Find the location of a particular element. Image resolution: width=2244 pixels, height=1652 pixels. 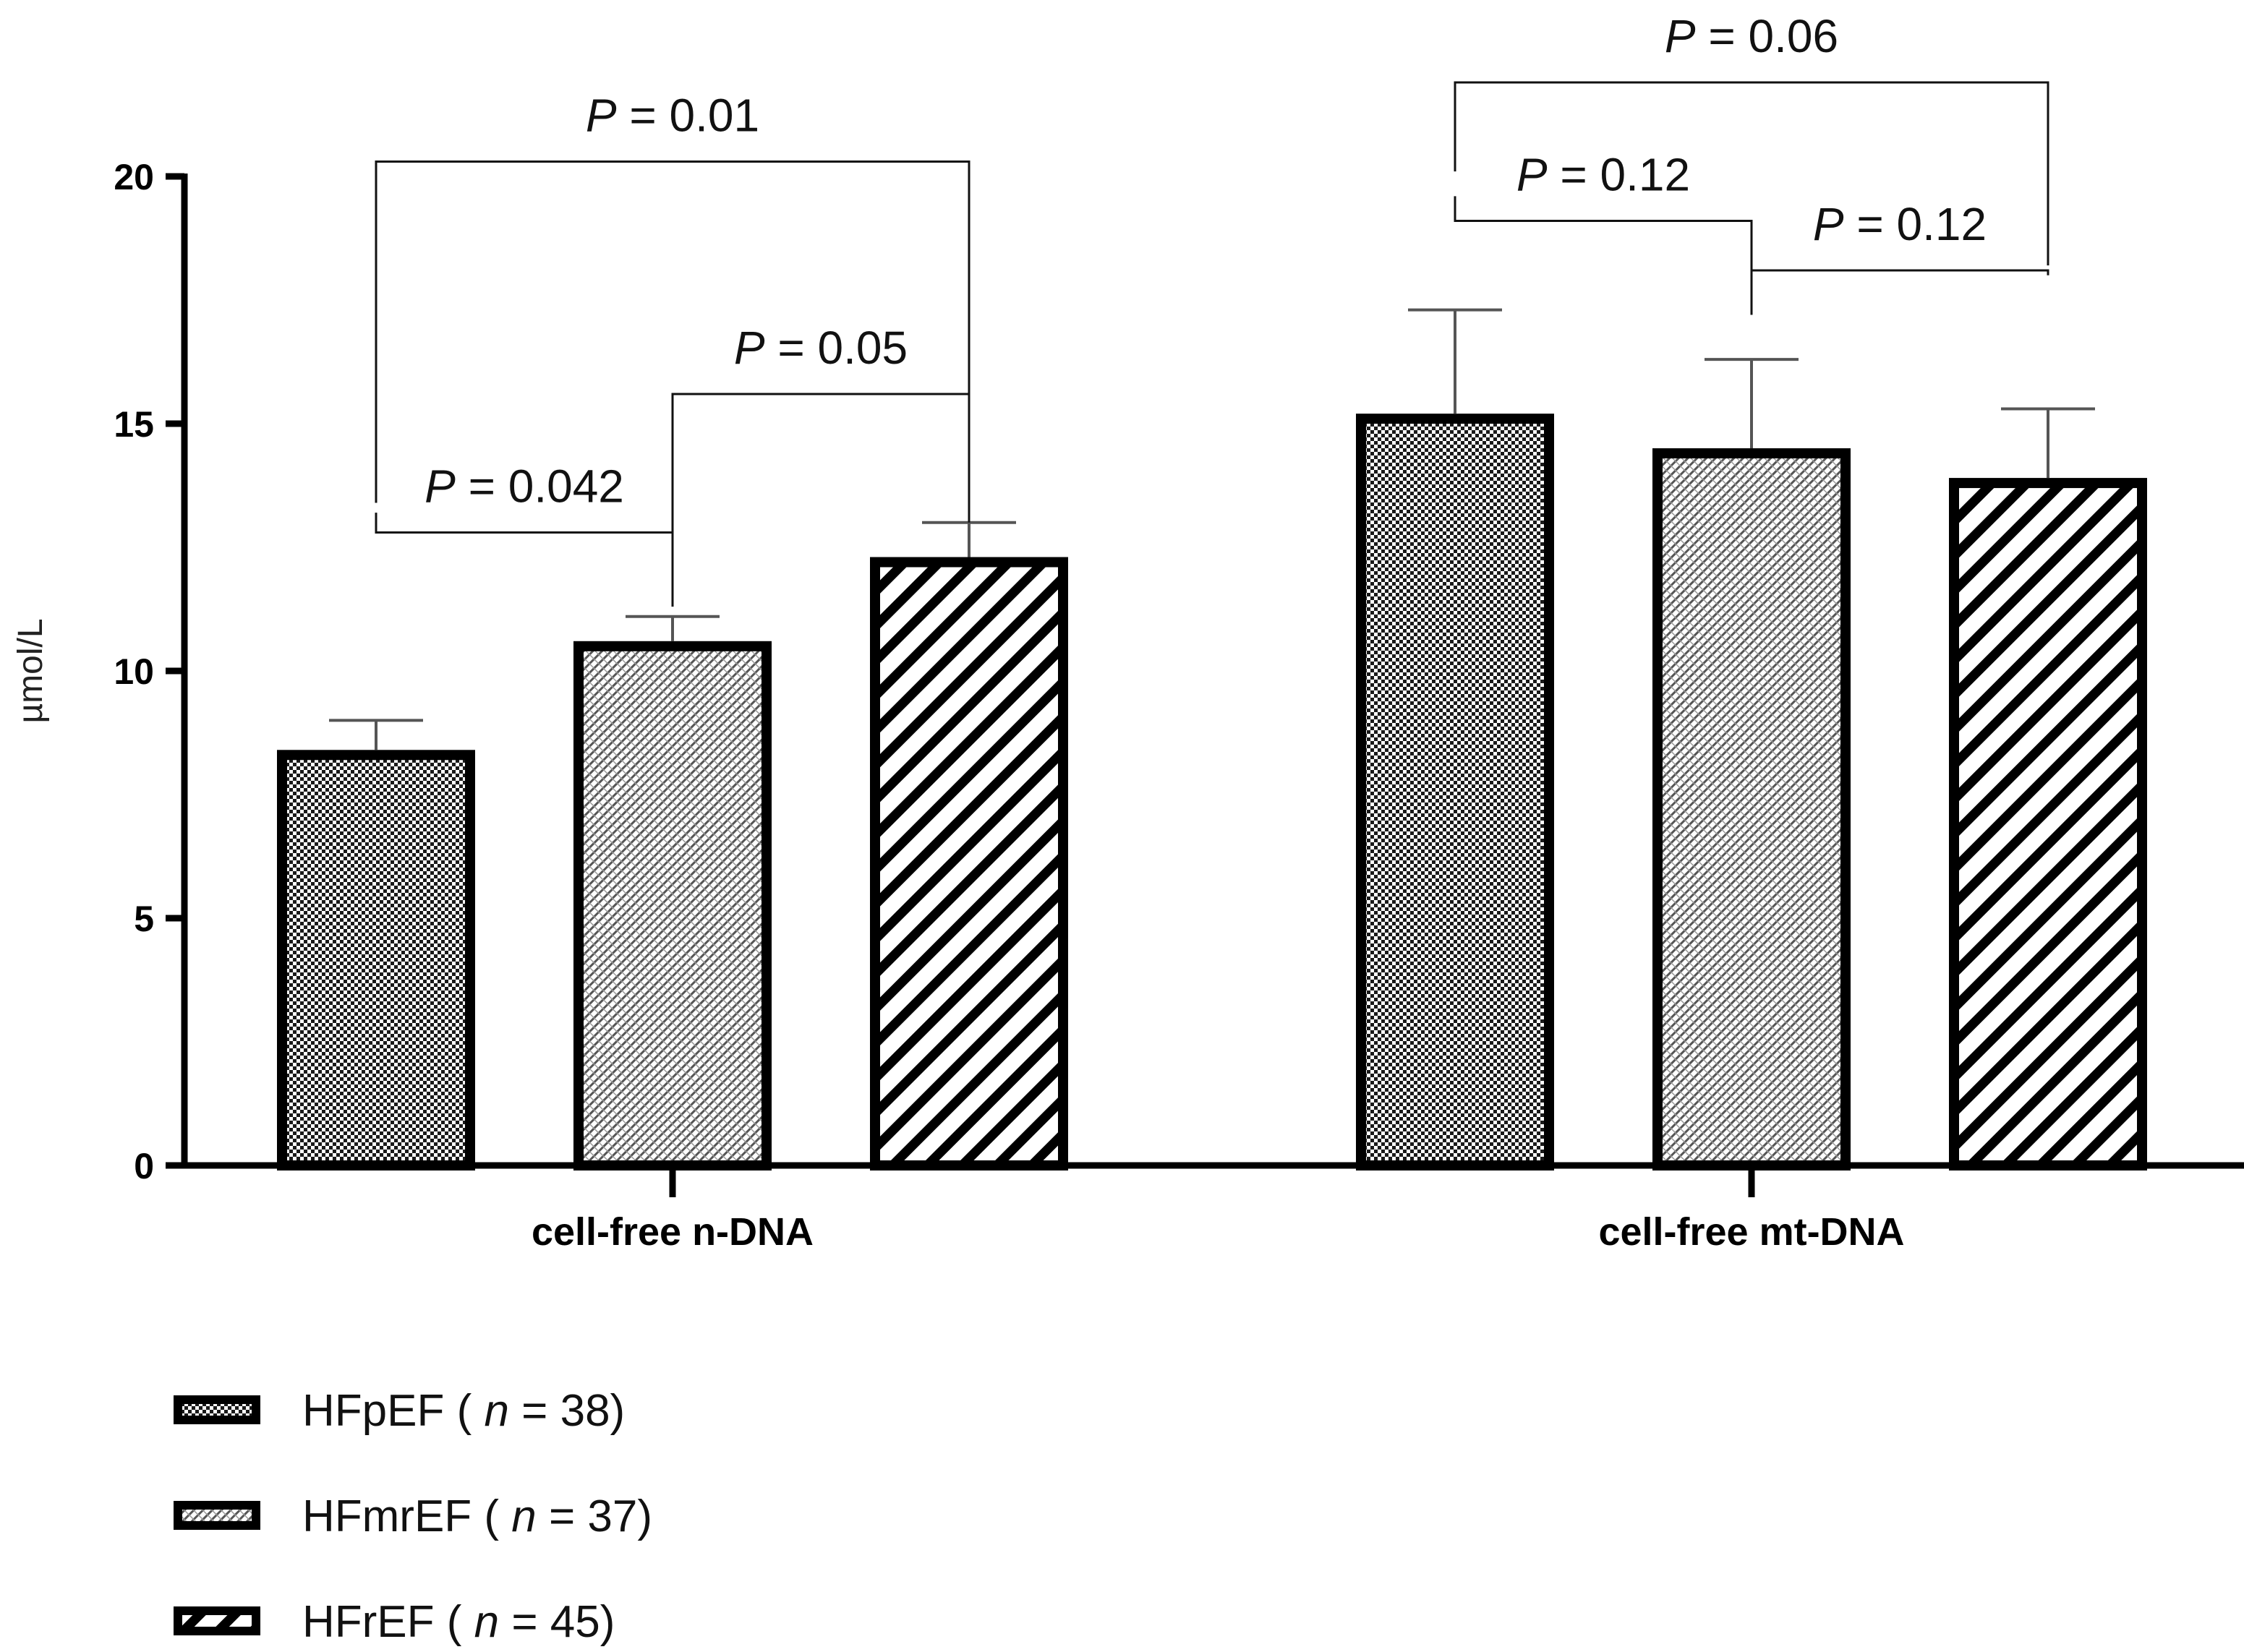

legend-label: HFrEF ( n = 45) is located at coordinates (458, 1622).